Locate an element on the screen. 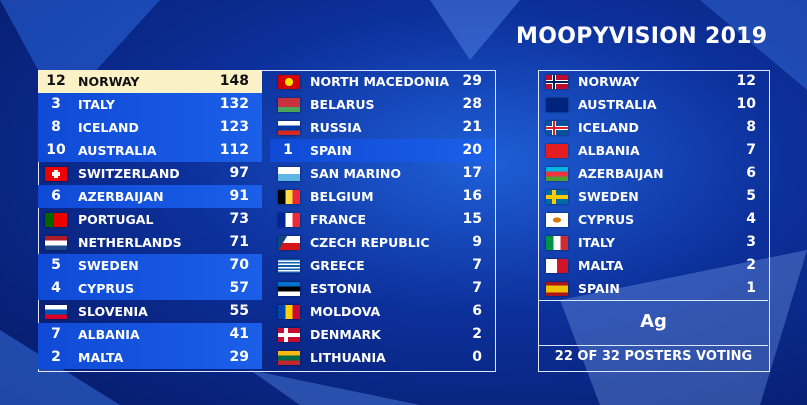  total-score: 2 is located at coordinates (477, 334).